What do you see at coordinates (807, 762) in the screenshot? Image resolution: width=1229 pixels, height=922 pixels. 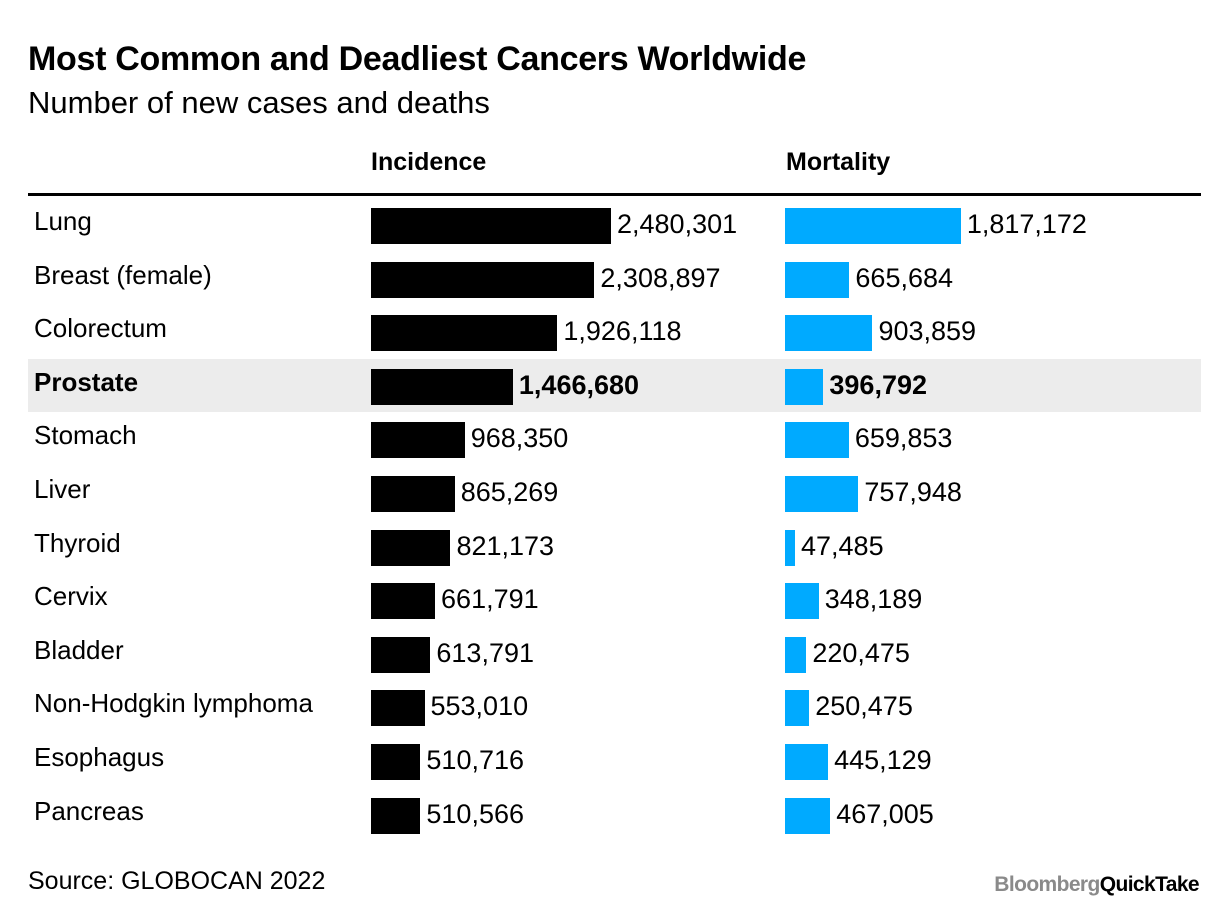 I see `mortality-bar-esophagus` at bounding box center [807, 762].